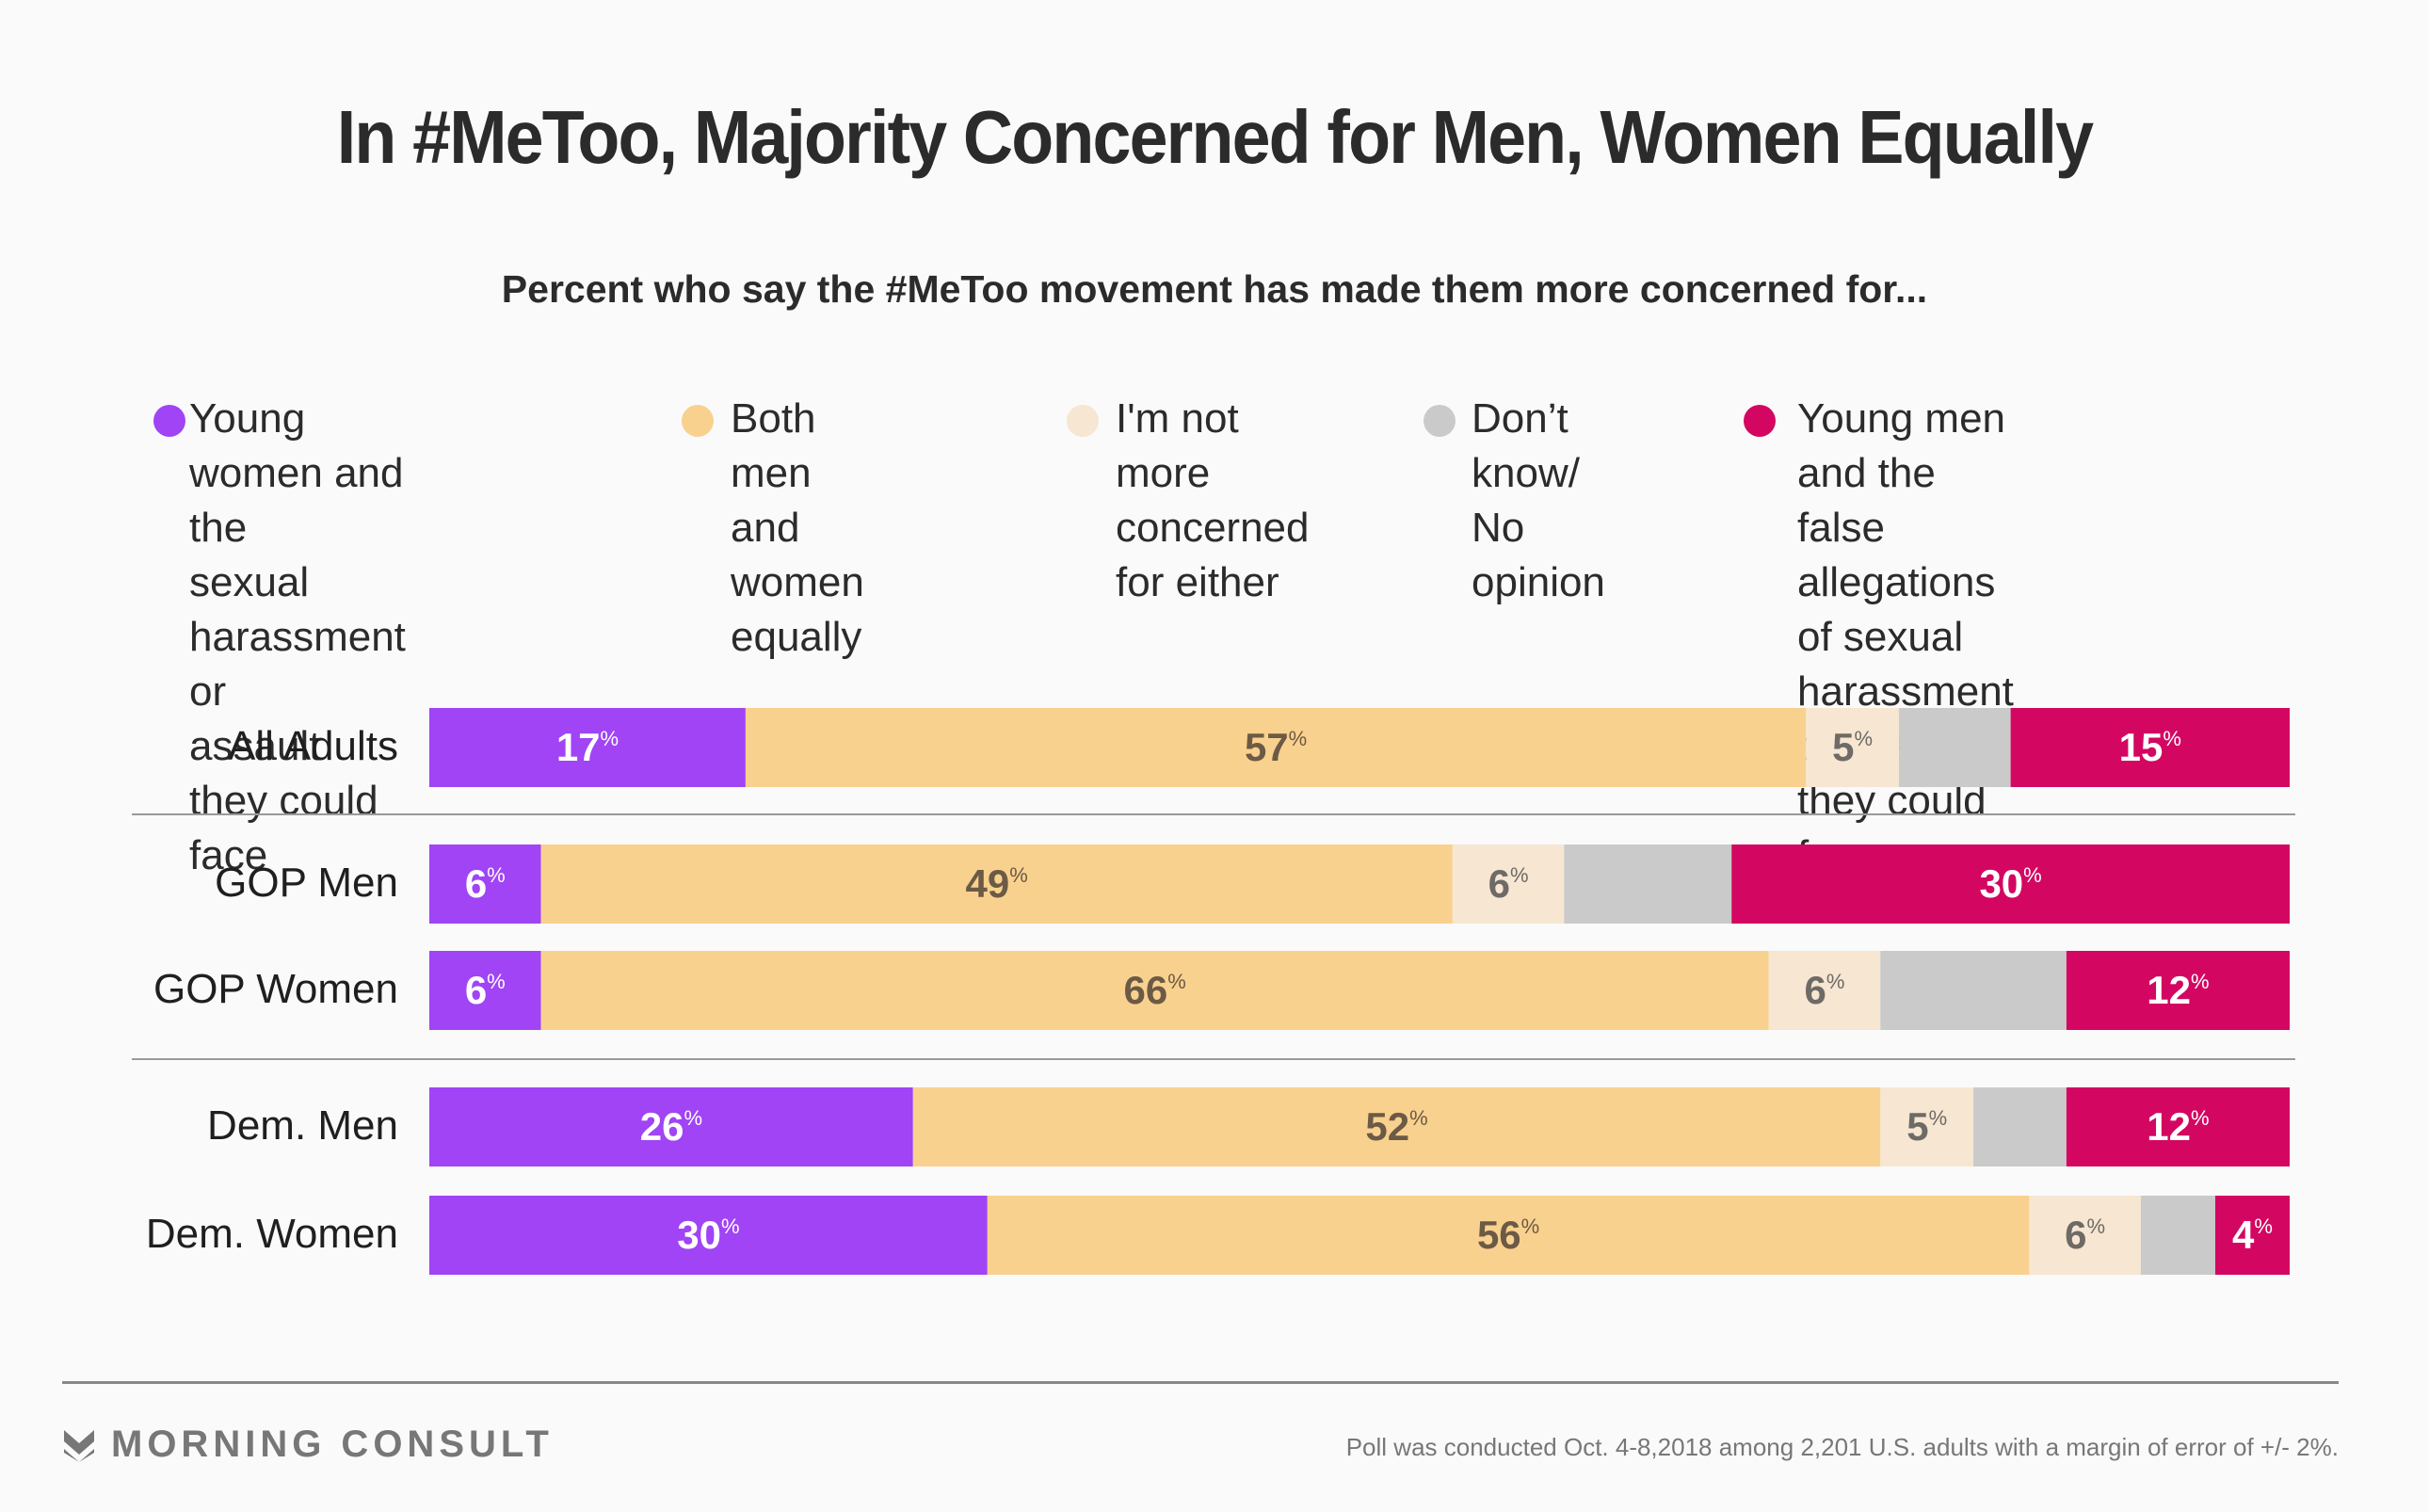  I want to click on brand-logo: MORNING CONSULT, so click(308, 1445).